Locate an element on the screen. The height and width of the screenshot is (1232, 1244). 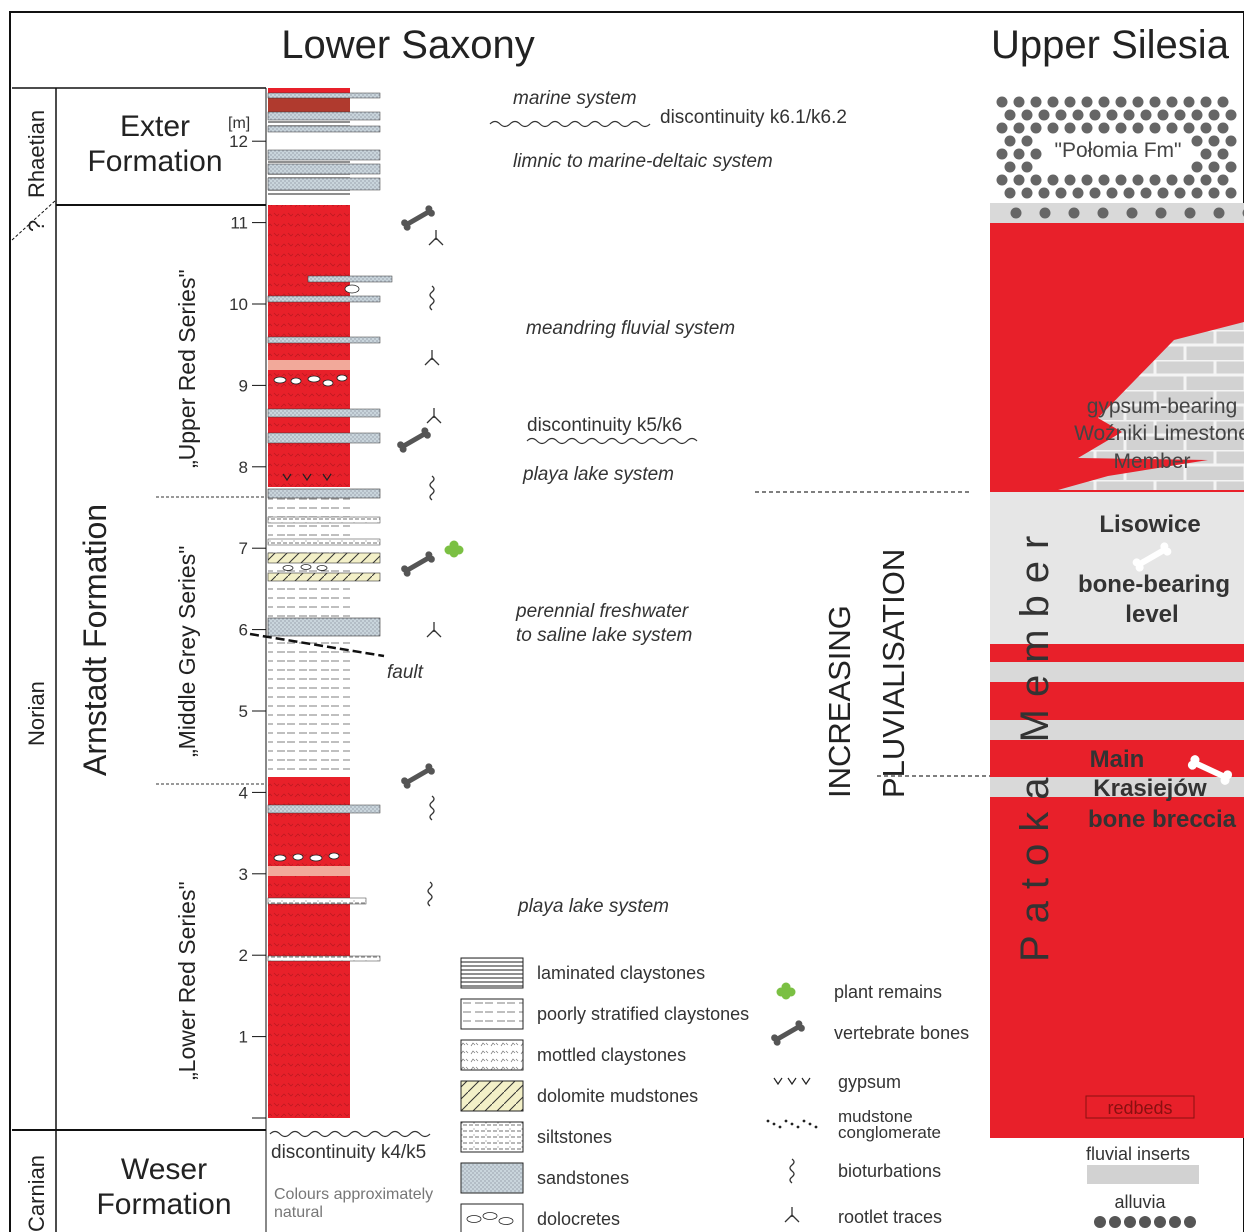
formation-exter-line2: Formation is located at coordinates (154, 161).